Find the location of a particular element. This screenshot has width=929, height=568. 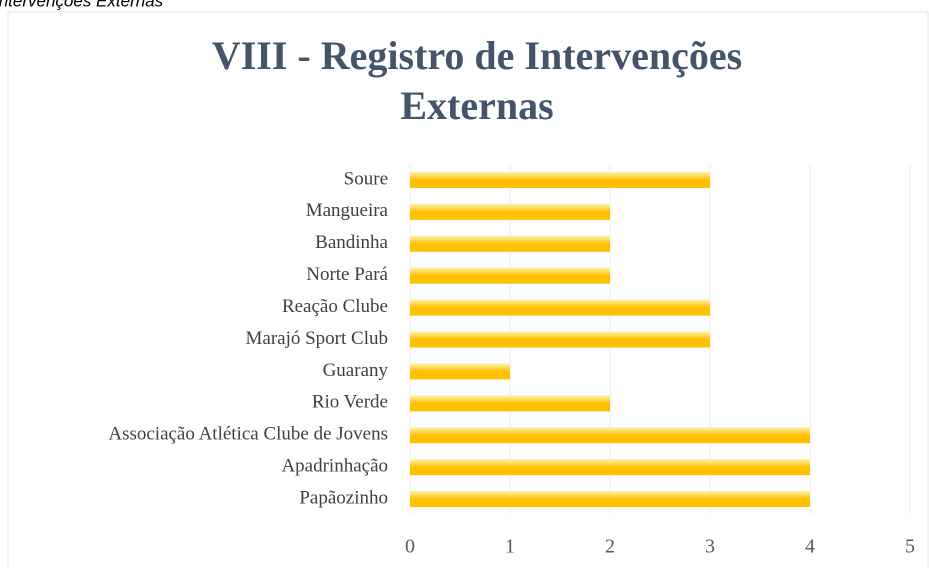

y-tick-label: Mangueira is located at coordinates (347, 210).